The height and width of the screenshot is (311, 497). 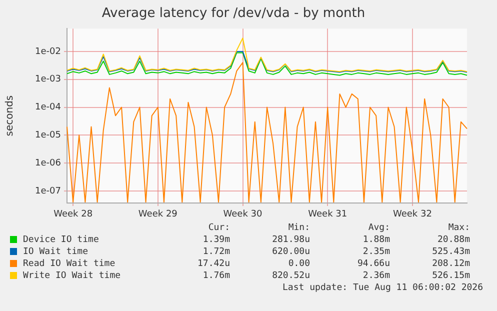 What do you see at coordinates (453, 240) in the screenshot?
I see `text: 20.88m` at bounding box center [453, 240].